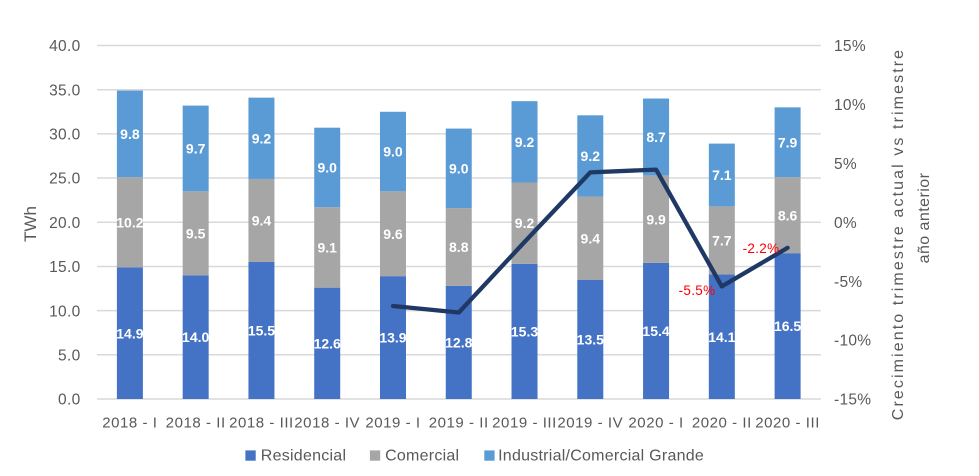 The width and height of the screenshot is (979, 476). What do you see at coordinates (196, 422) in the screenshot?
I see `svg-text: 2018 - II` at bounding box center [196, 422].